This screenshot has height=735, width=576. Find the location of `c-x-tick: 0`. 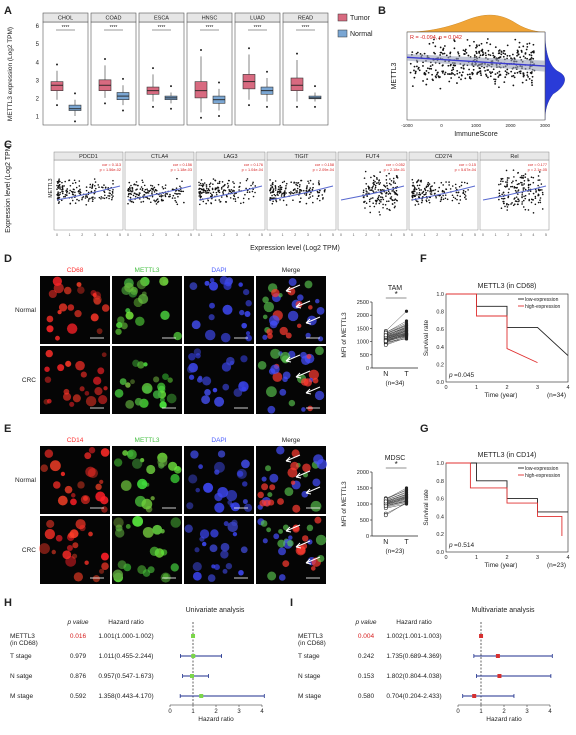

c-x-tick: 0 is located at coordinates (128, 235).